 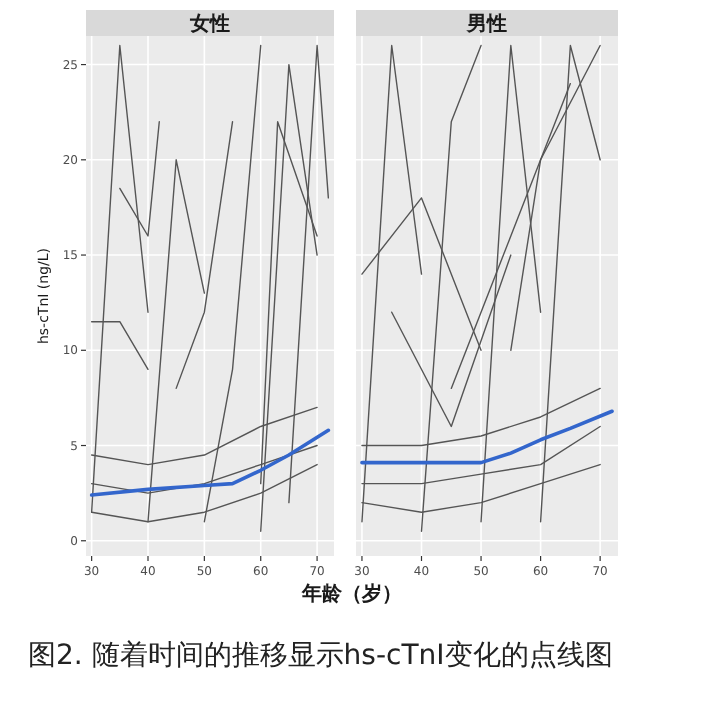 What do you see at coordinates (351, 594) in the screenshot?
I see `x-axis-title: 年龄（岁）` at bounding box center [351, 594].